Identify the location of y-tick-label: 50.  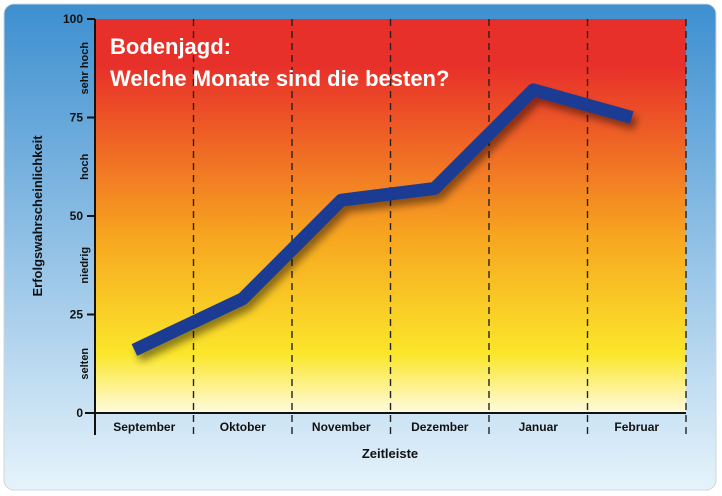
(77, 216).